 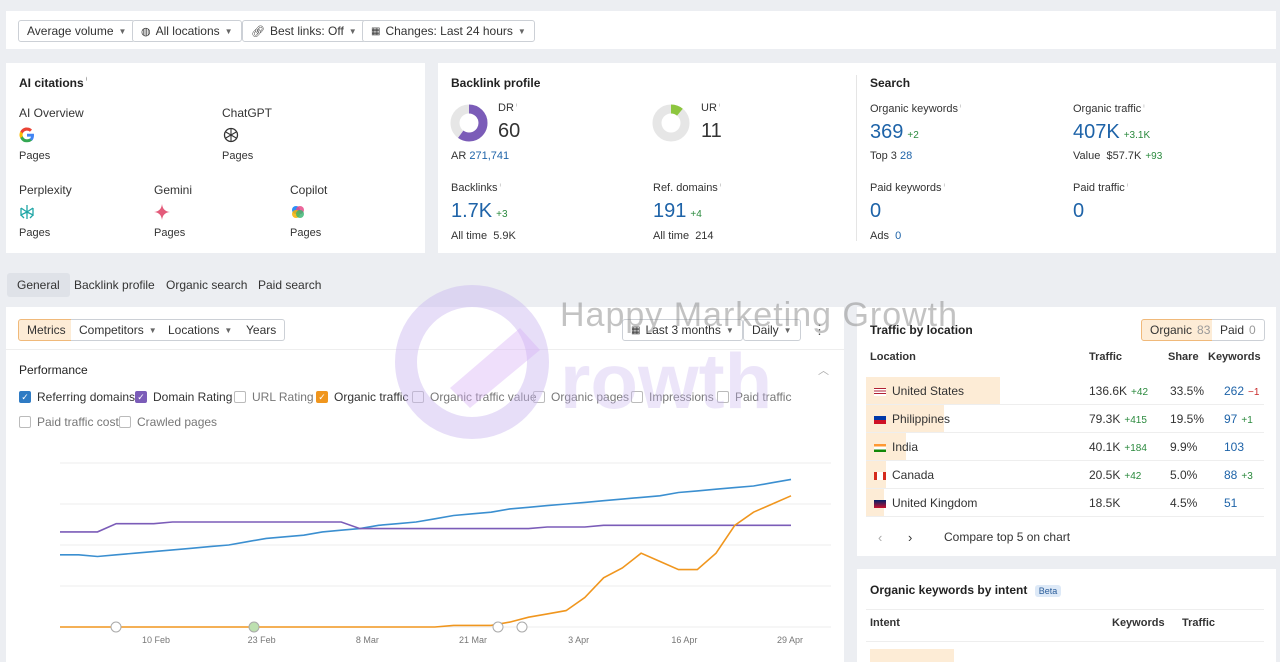 I want to click on table-row: United Kingdom 18.5K 4.5% 51, so click(x=1065, y=503).